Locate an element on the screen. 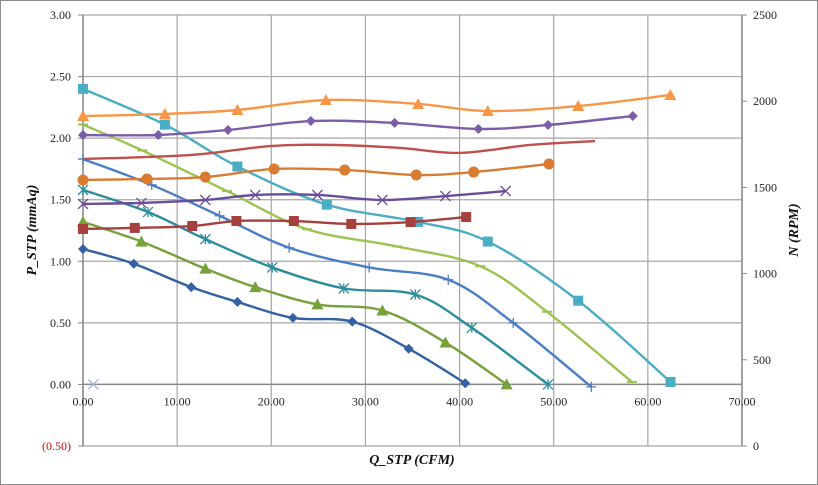 This screenshot has width=818, height=485. x-tick-label: 60.00 is located at coordinates (647, 401).